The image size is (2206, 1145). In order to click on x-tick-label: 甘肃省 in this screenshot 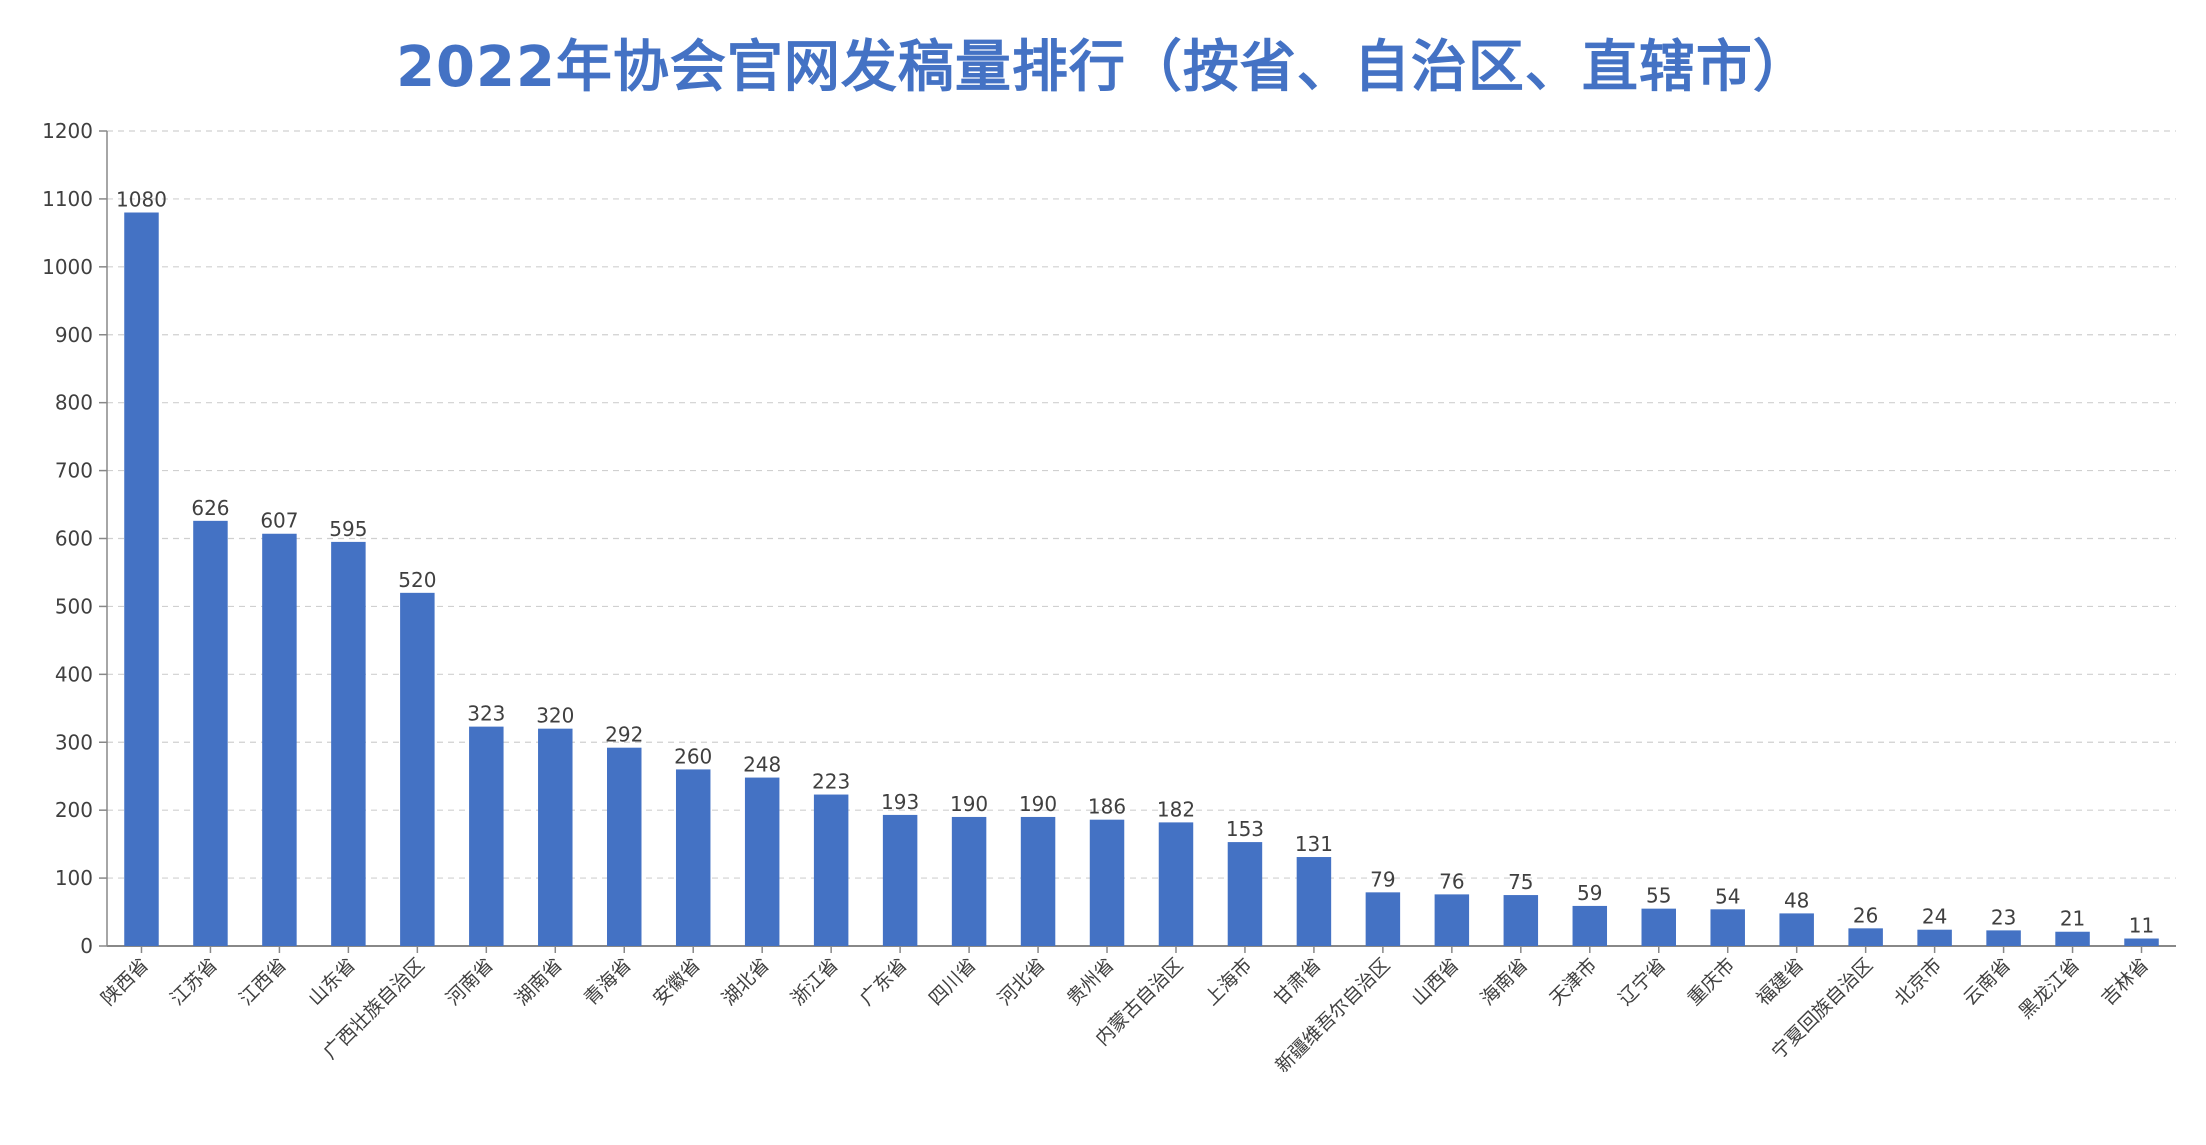, I will do `click(1298, 982)`.